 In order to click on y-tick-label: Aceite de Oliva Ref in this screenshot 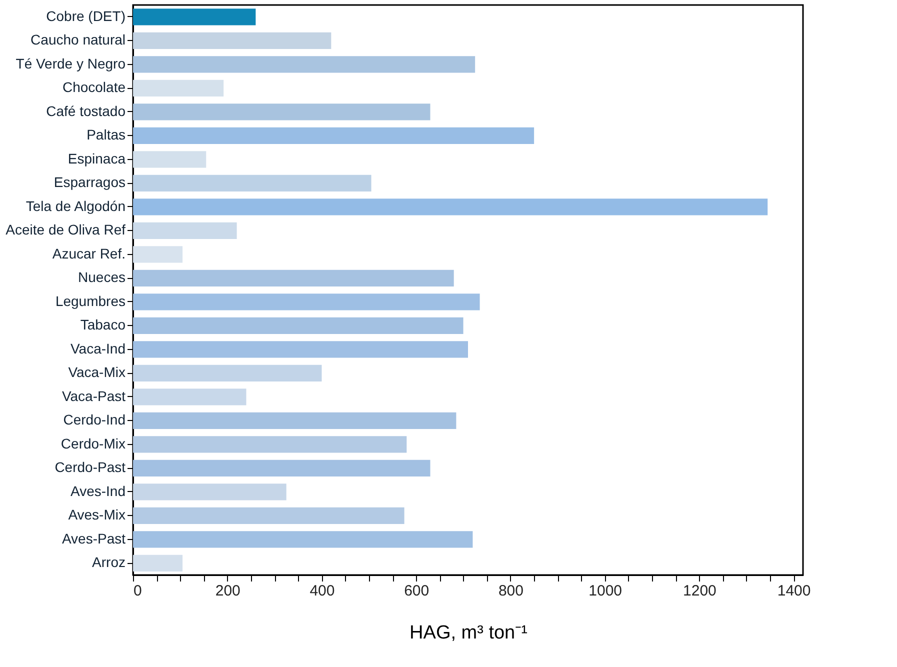, I will do `click(66, 230)`.